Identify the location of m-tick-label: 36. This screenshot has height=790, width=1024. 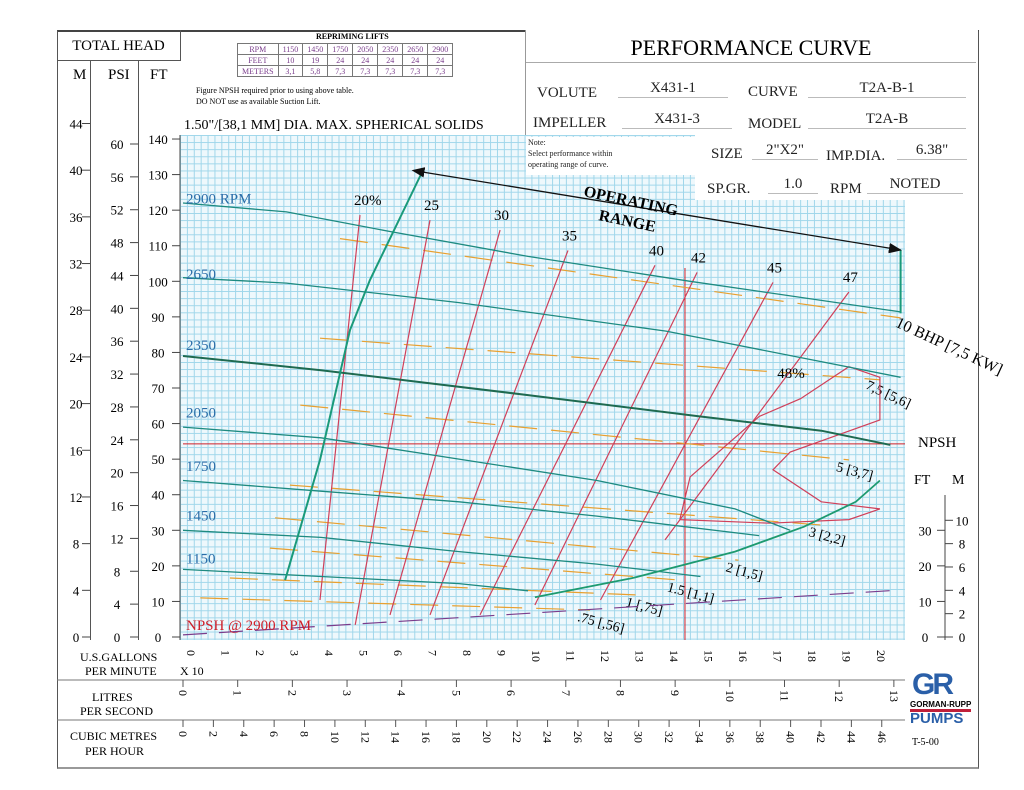
(77, 217).